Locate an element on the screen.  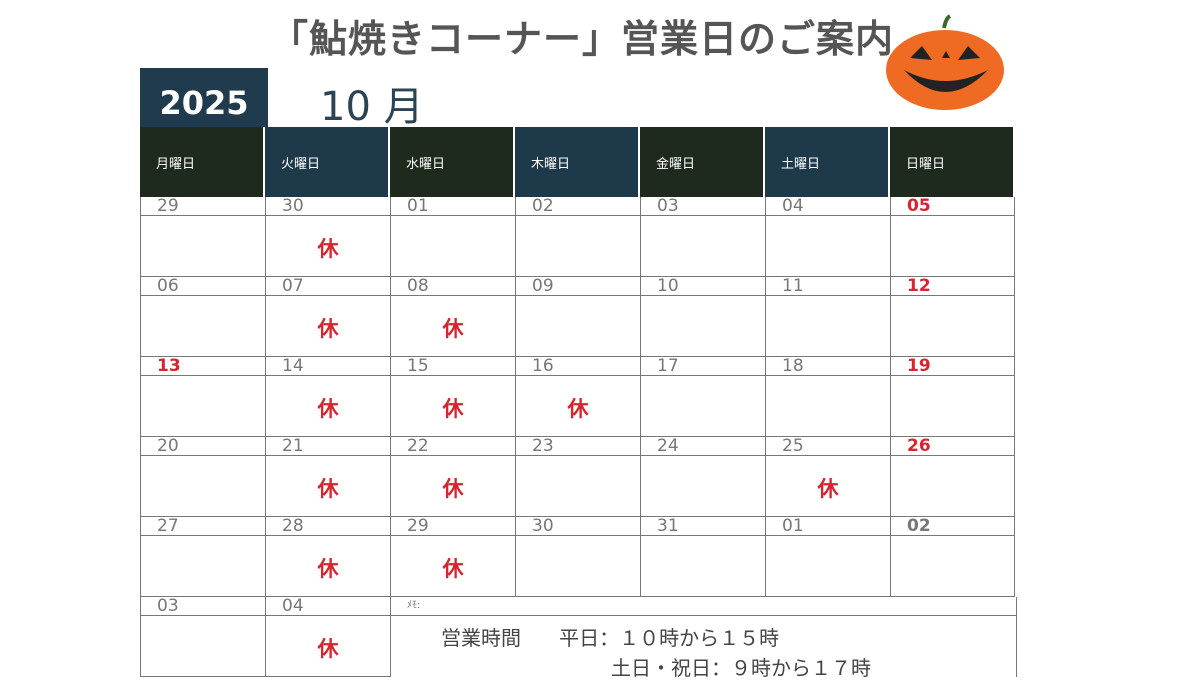
day-number: 05 is located at coordinates (952, 206).